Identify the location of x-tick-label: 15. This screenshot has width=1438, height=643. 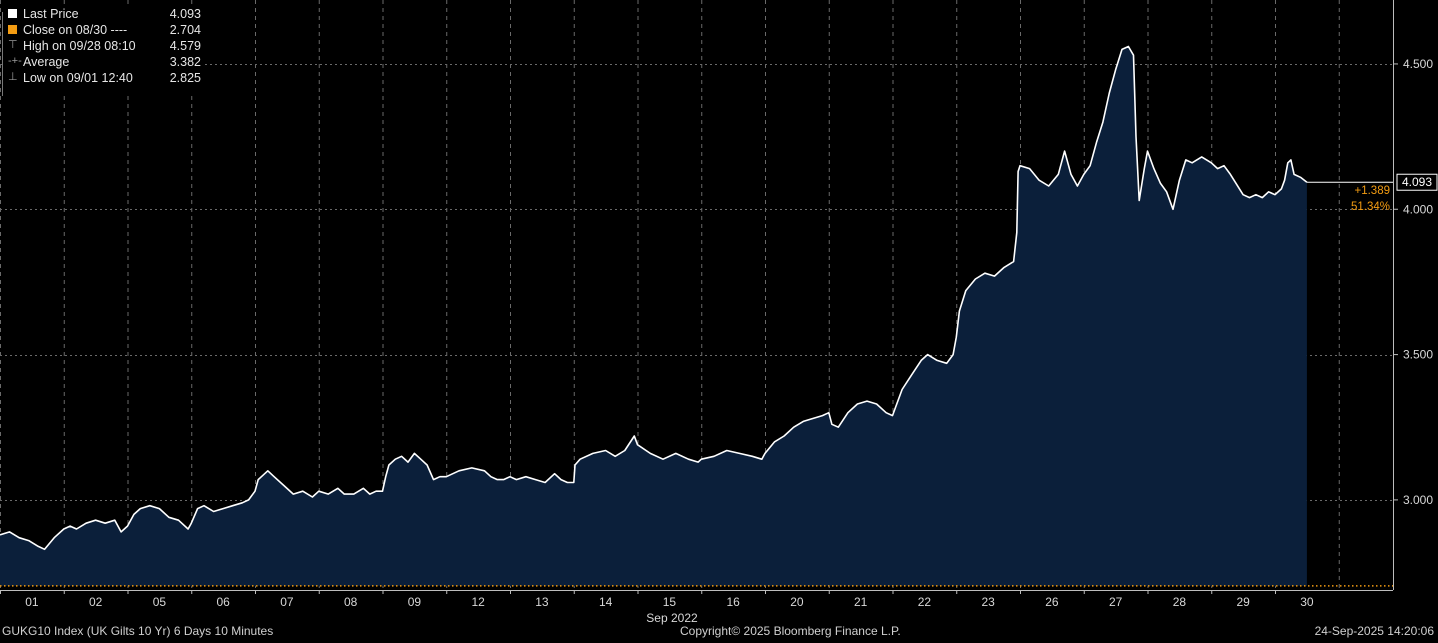
(670, 602).